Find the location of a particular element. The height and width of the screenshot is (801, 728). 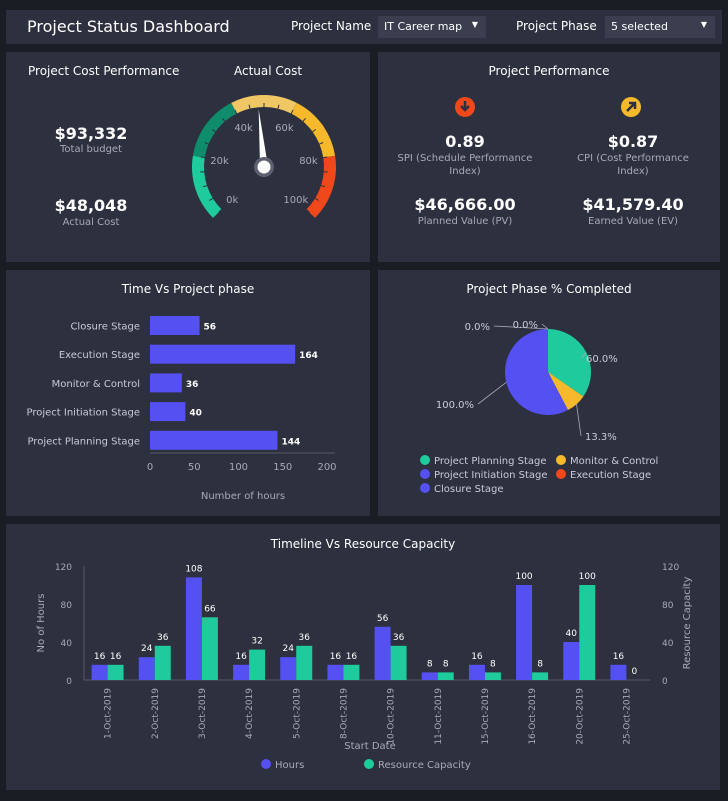

project-name-dropdown: IT Career map ▼ is located at coordinates (432, 27).